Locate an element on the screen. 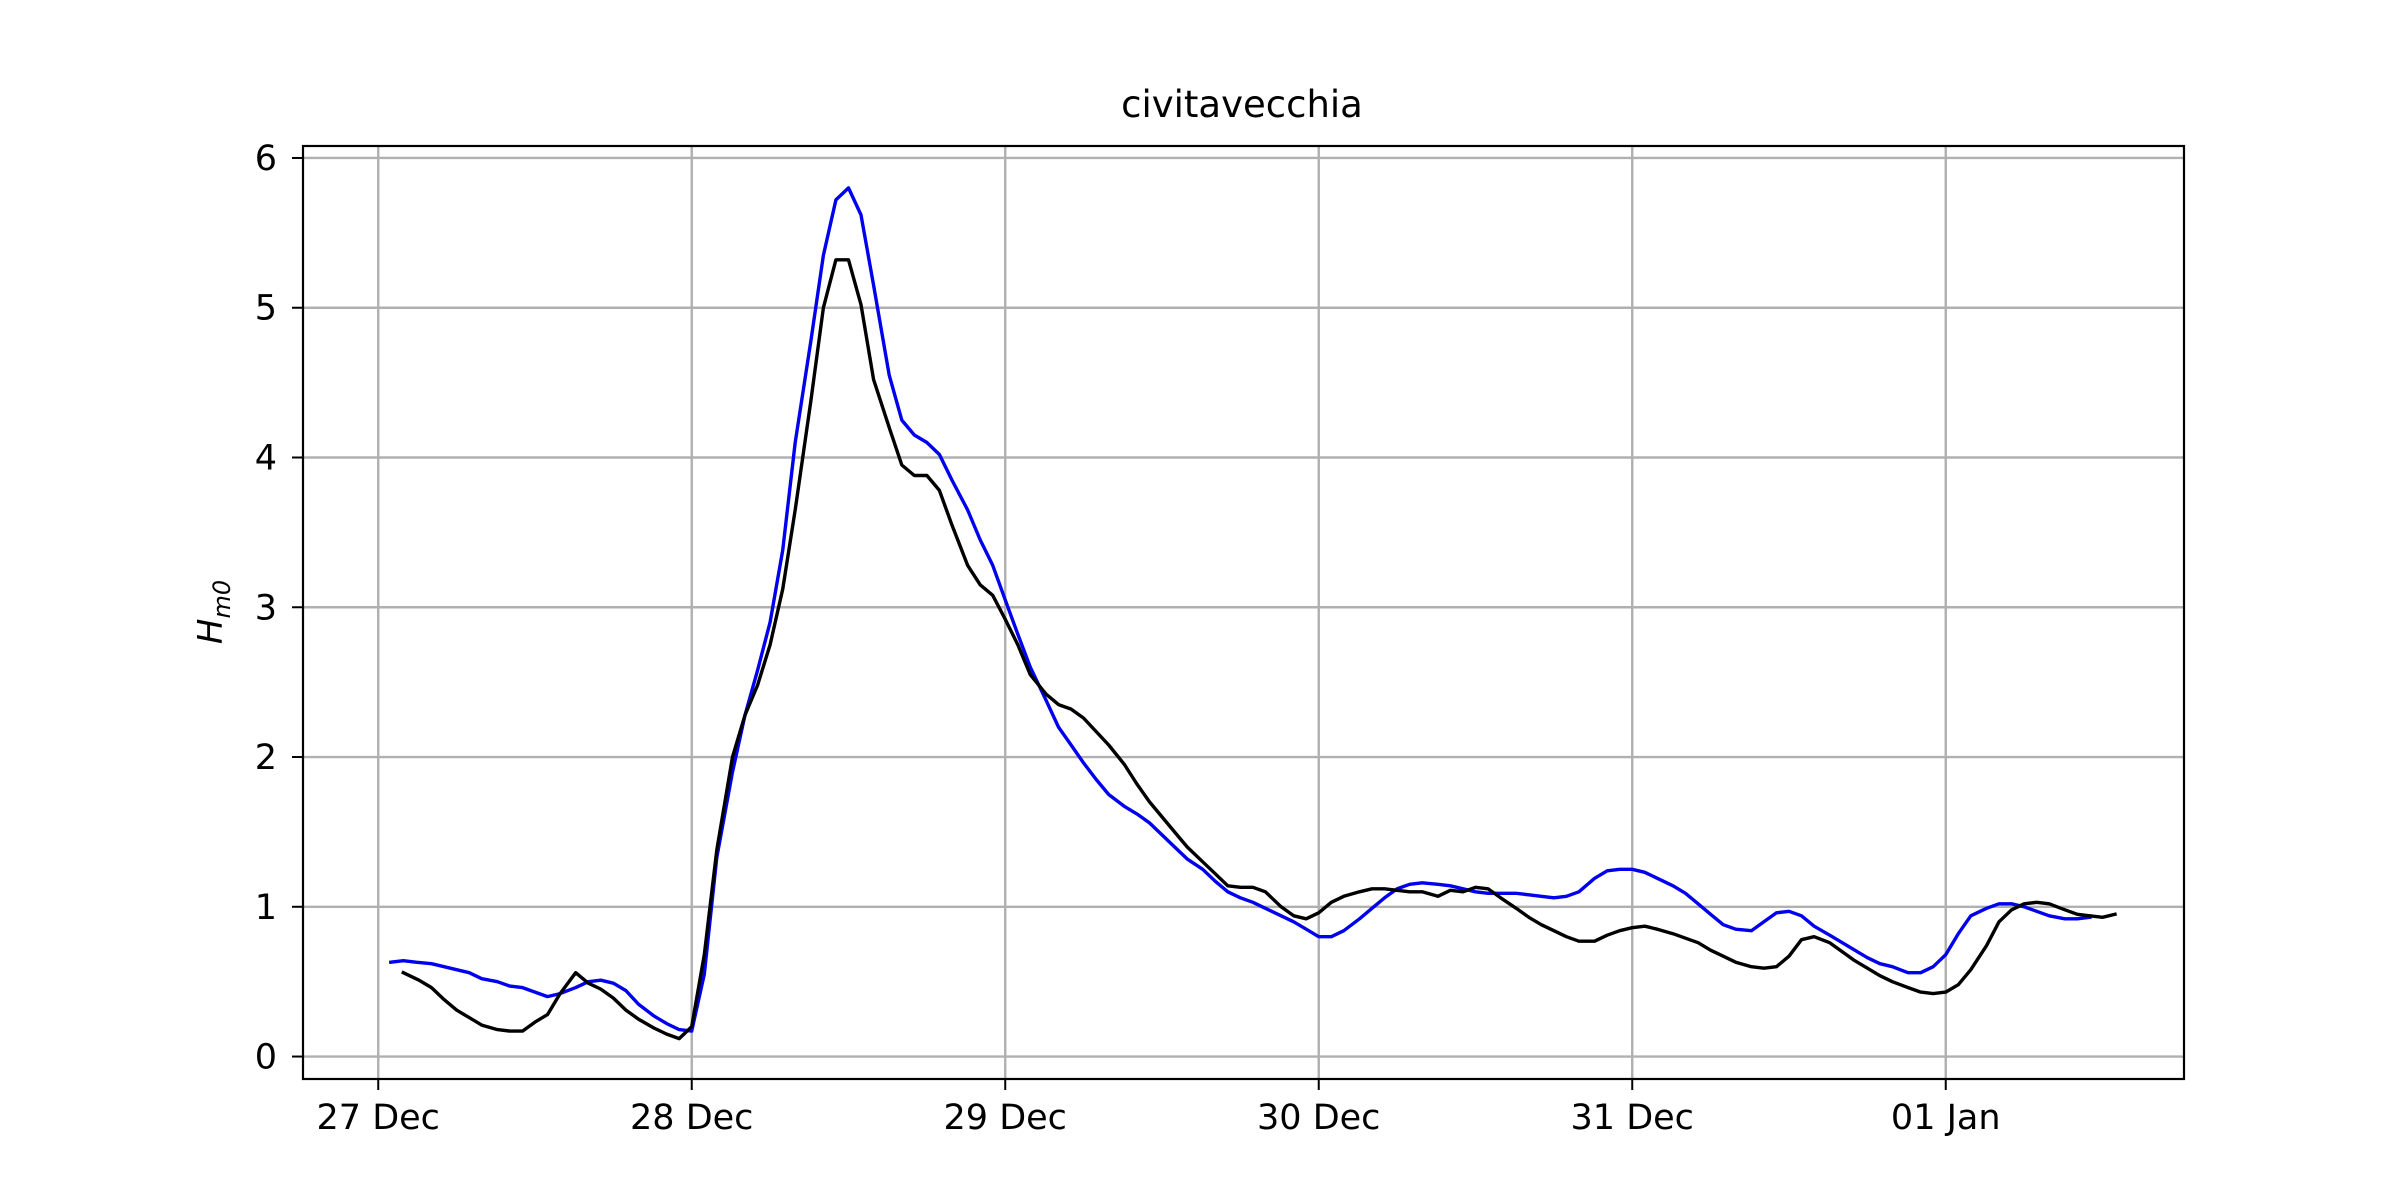 The image size is (2400, 1200). x-tick-label: 28 Dec is located at coordinates (691, 1118).